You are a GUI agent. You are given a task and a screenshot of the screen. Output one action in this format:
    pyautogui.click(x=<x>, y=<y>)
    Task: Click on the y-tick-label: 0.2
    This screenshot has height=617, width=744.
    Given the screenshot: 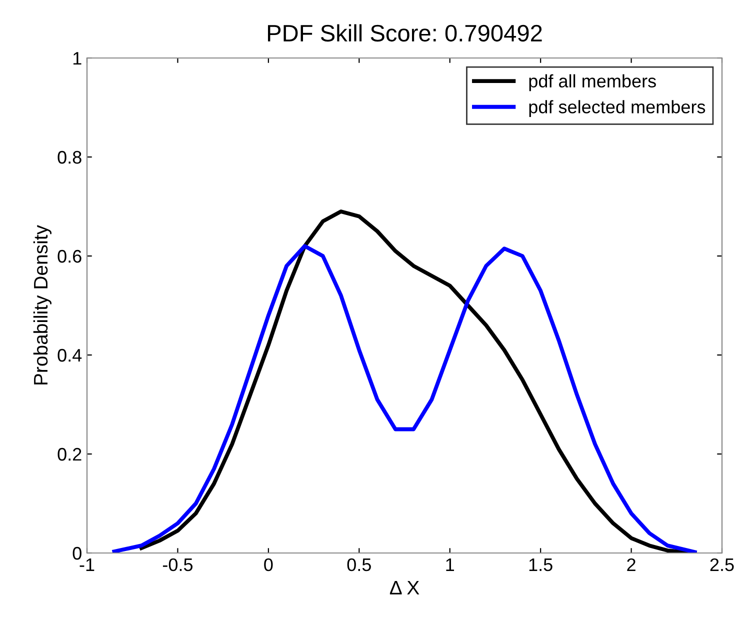 What is the action you would take?
    pyautogui.click(x=70, y=454)
    